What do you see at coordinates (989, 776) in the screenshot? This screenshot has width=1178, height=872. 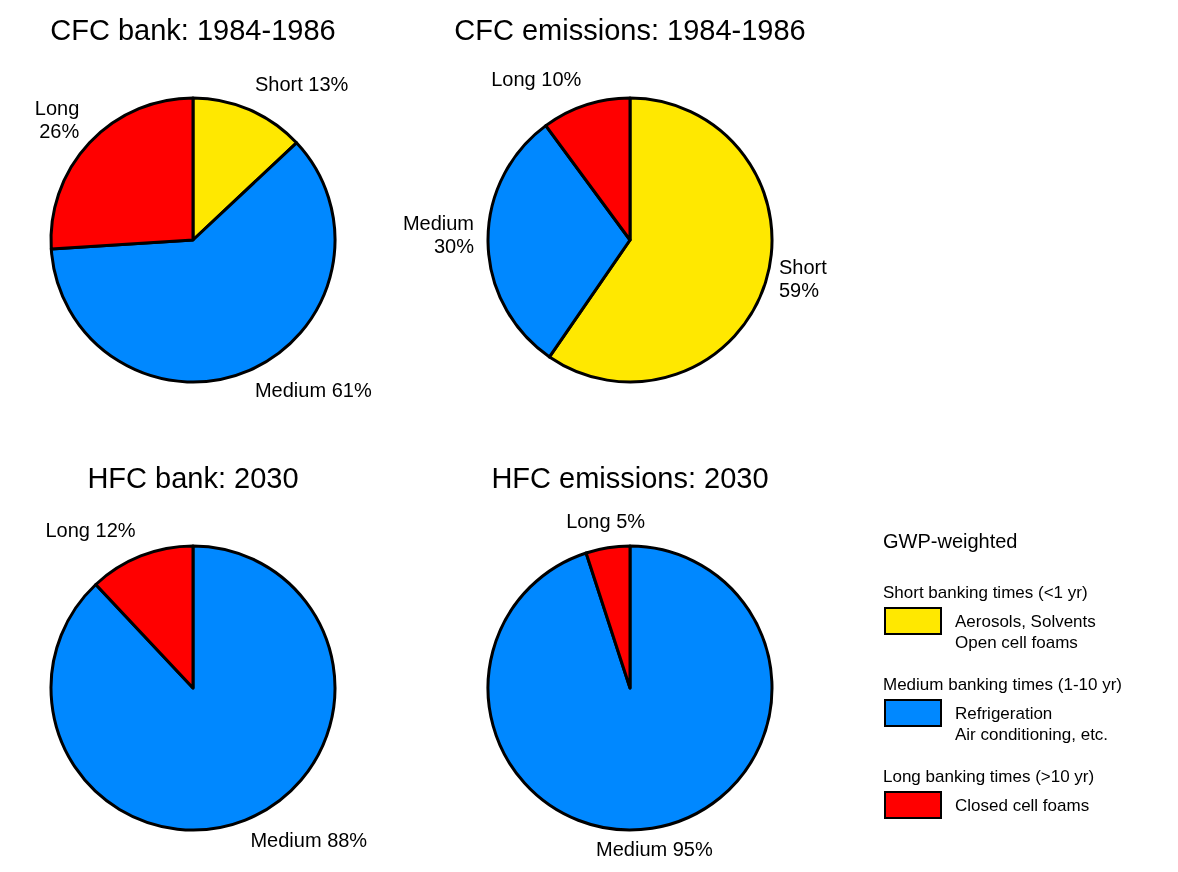 I see `text: Long banking times (>10 yr)` at bounding box center [989, 776].